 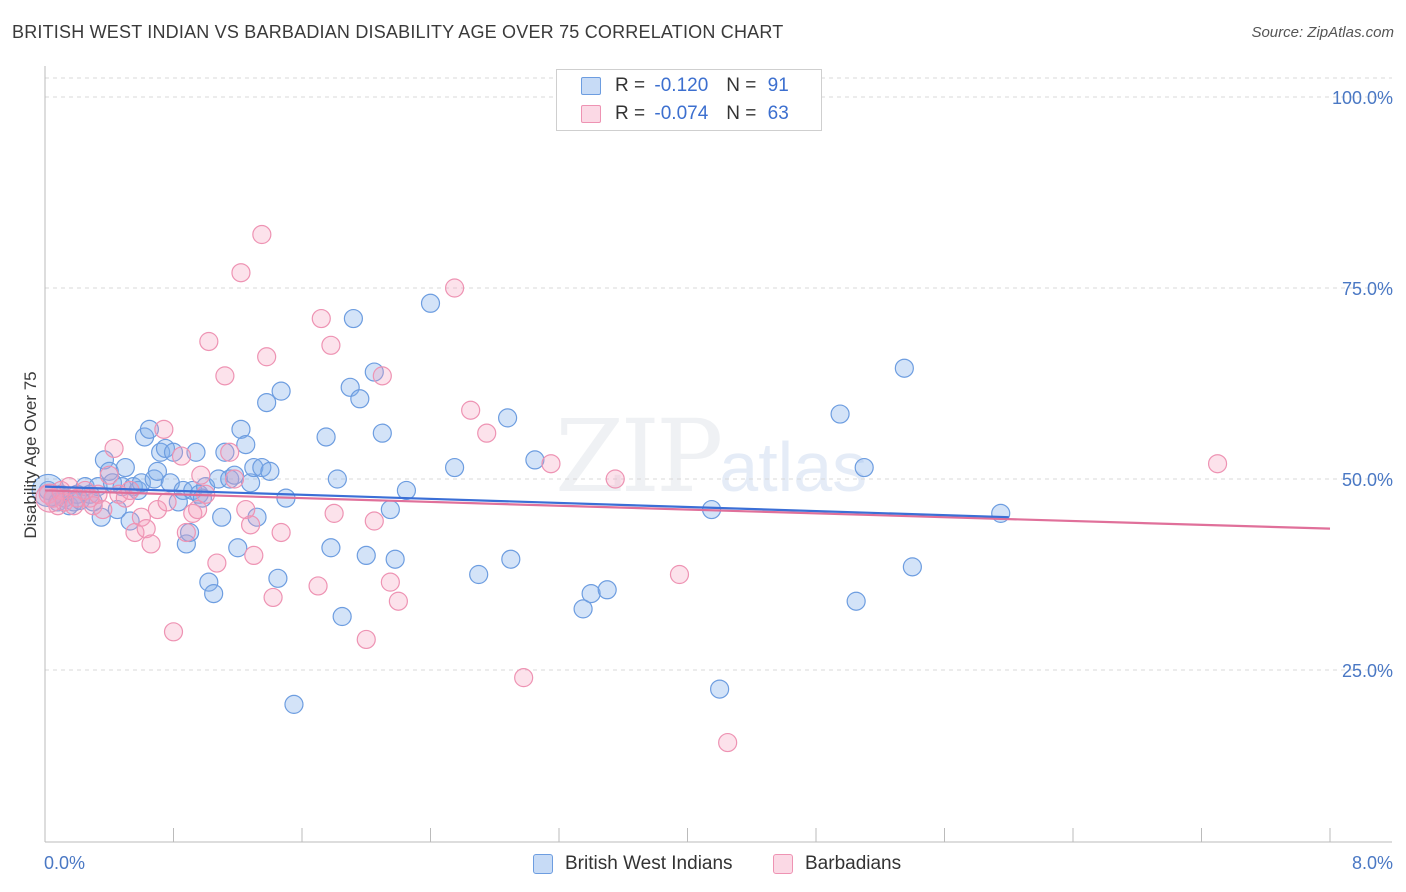 What do you see at coordinates (526, 502) in the screenshot?
I see `trend-line-british-west-indians` at bounding box center [526, 502].